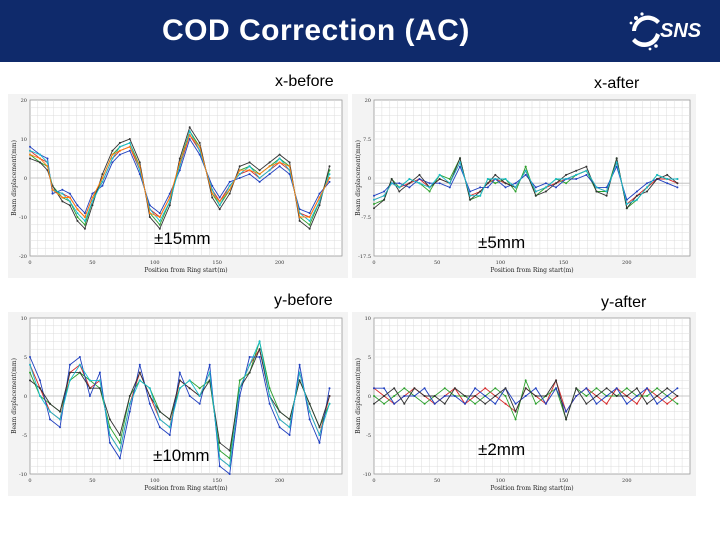 This screenshot has width=720, height=540. What do you see at coordinates (316, 30) in the screenshot?
I see `slide-title: COD Correction (AC)` at bounding box center [316, 30].